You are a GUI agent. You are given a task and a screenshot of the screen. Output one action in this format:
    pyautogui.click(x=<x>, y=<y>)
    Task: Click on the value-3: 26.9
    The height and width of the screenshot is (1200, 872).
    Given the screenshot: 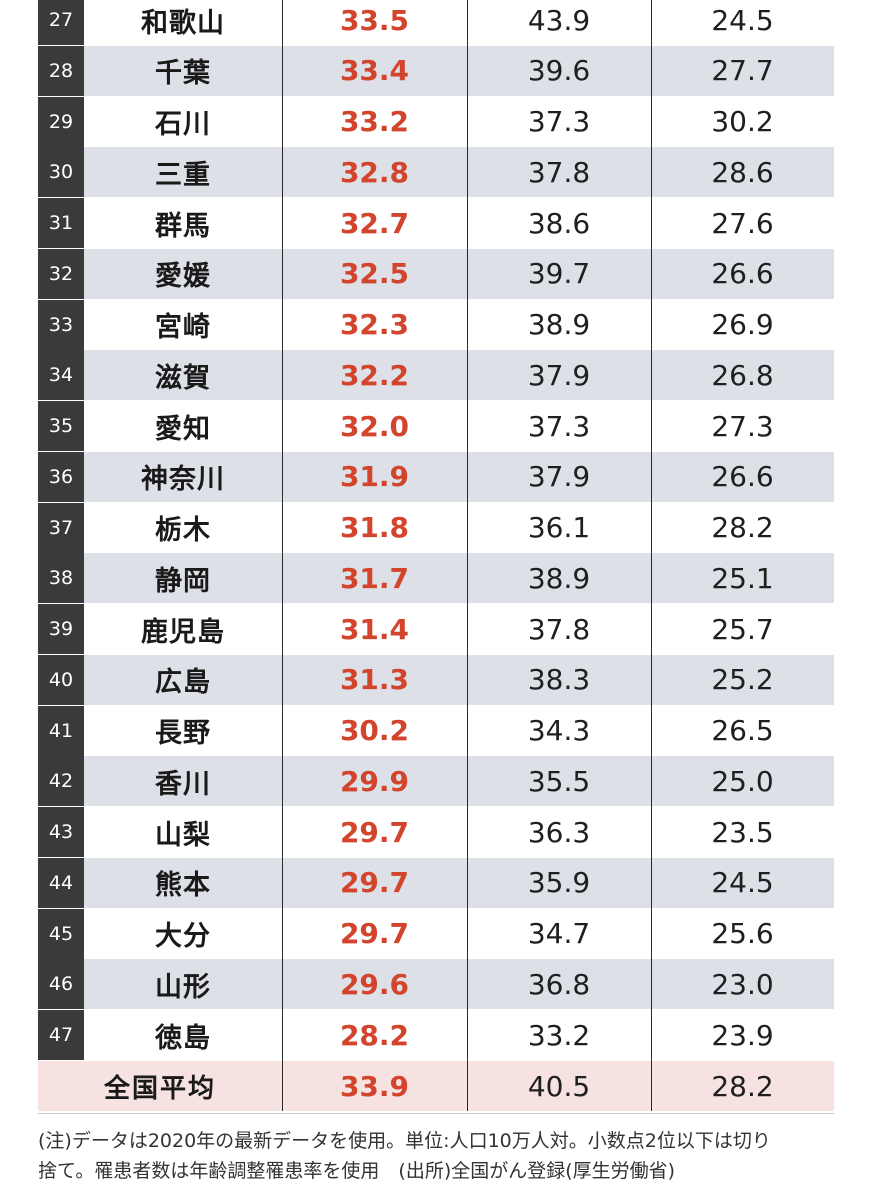 What is the action you would take?
    pyautogui.click(x=742, y=324)
    